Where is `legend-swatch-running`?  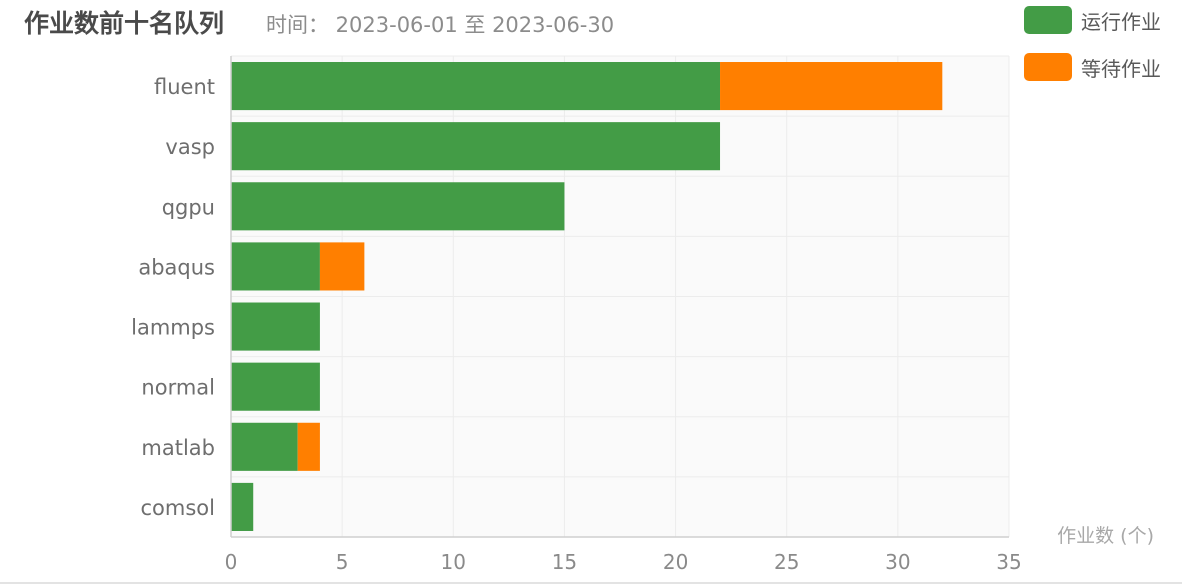
legend-swatch-running is located at coordinates (1048, 20).